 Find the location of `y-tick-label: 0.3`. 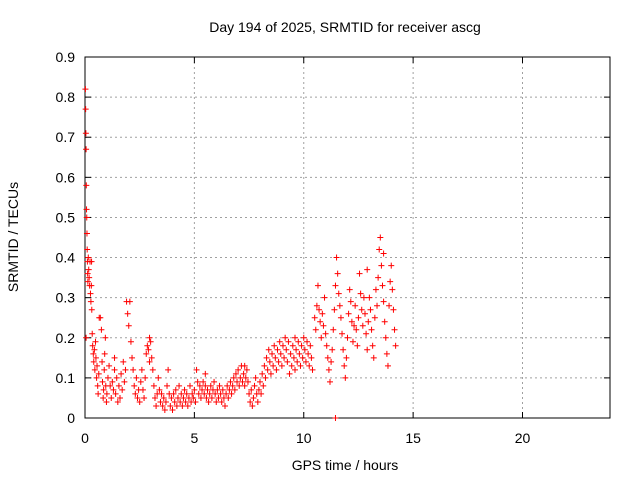

y-tick-label: 0.3 is located at coordinates (66, 298).